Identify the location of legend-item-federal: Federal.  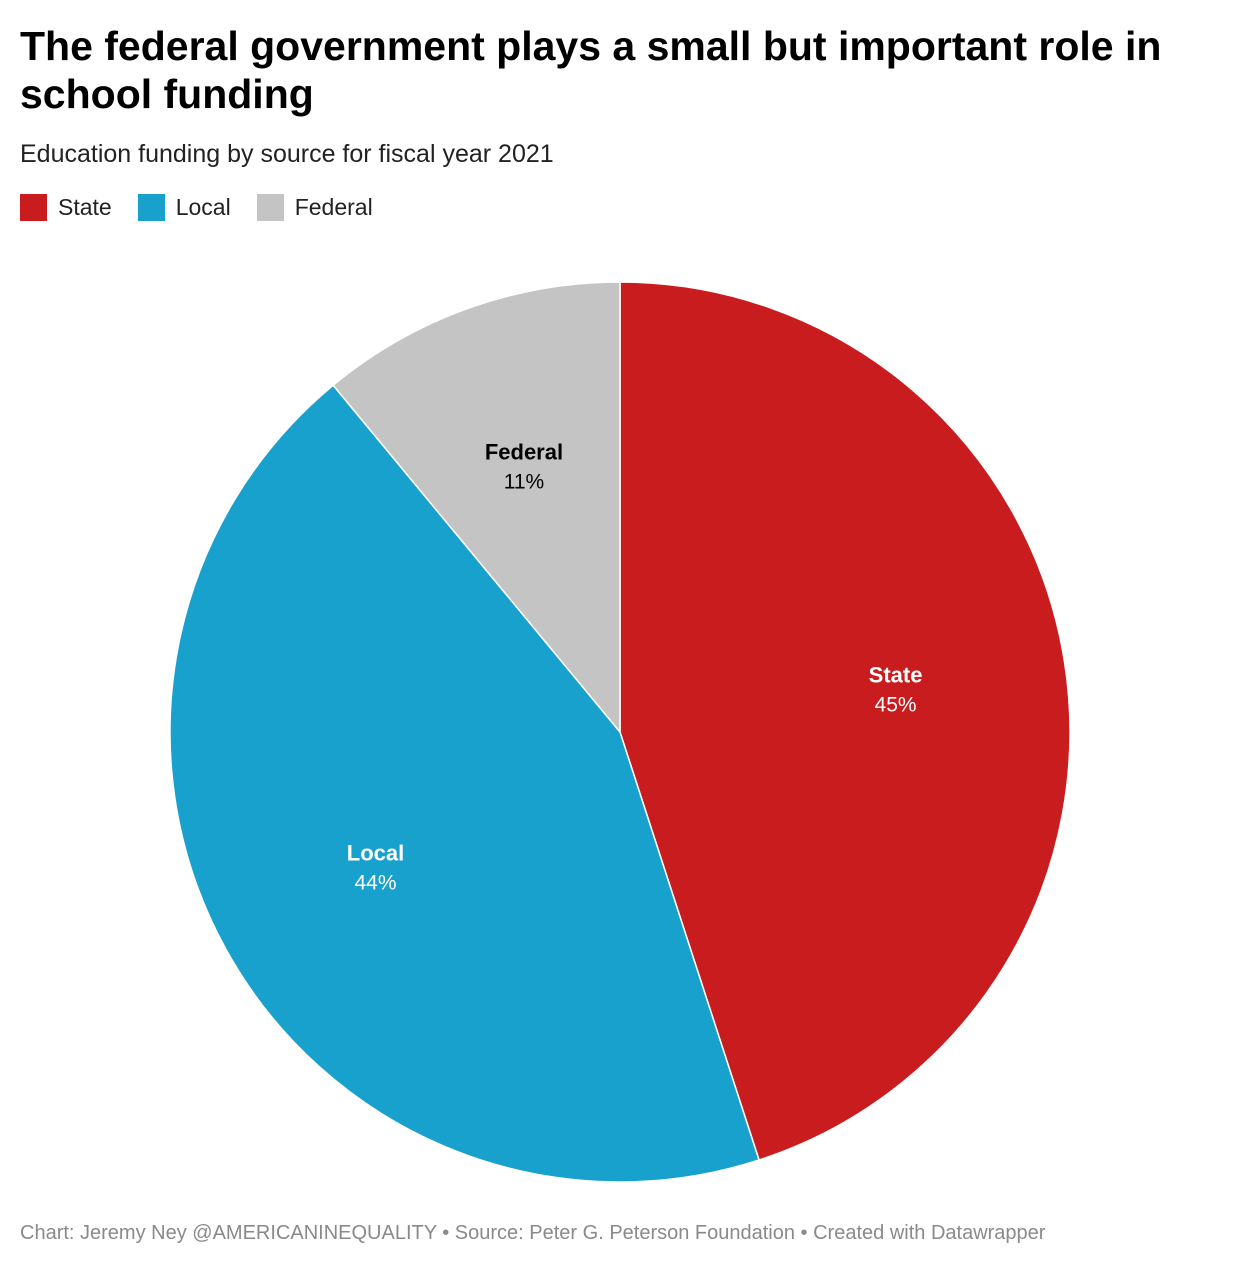
(314, 207).